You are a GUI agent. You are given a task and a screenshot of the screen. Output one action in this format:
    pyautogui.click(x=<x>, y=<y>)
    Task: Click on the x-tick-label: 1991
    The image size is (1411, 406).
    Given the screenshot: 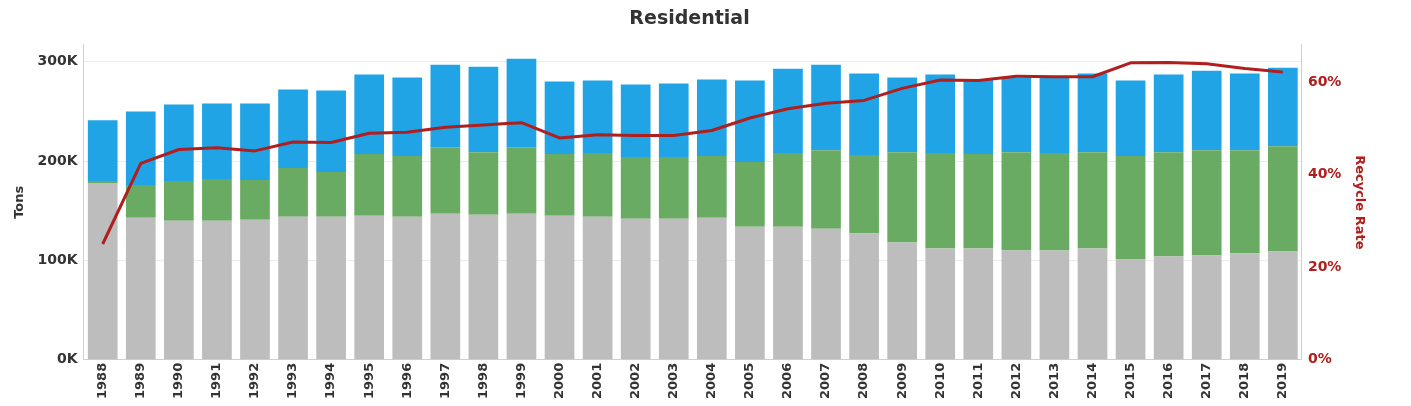 What is the action you would take?
    pyautogui.click(x=216, y=381)
    